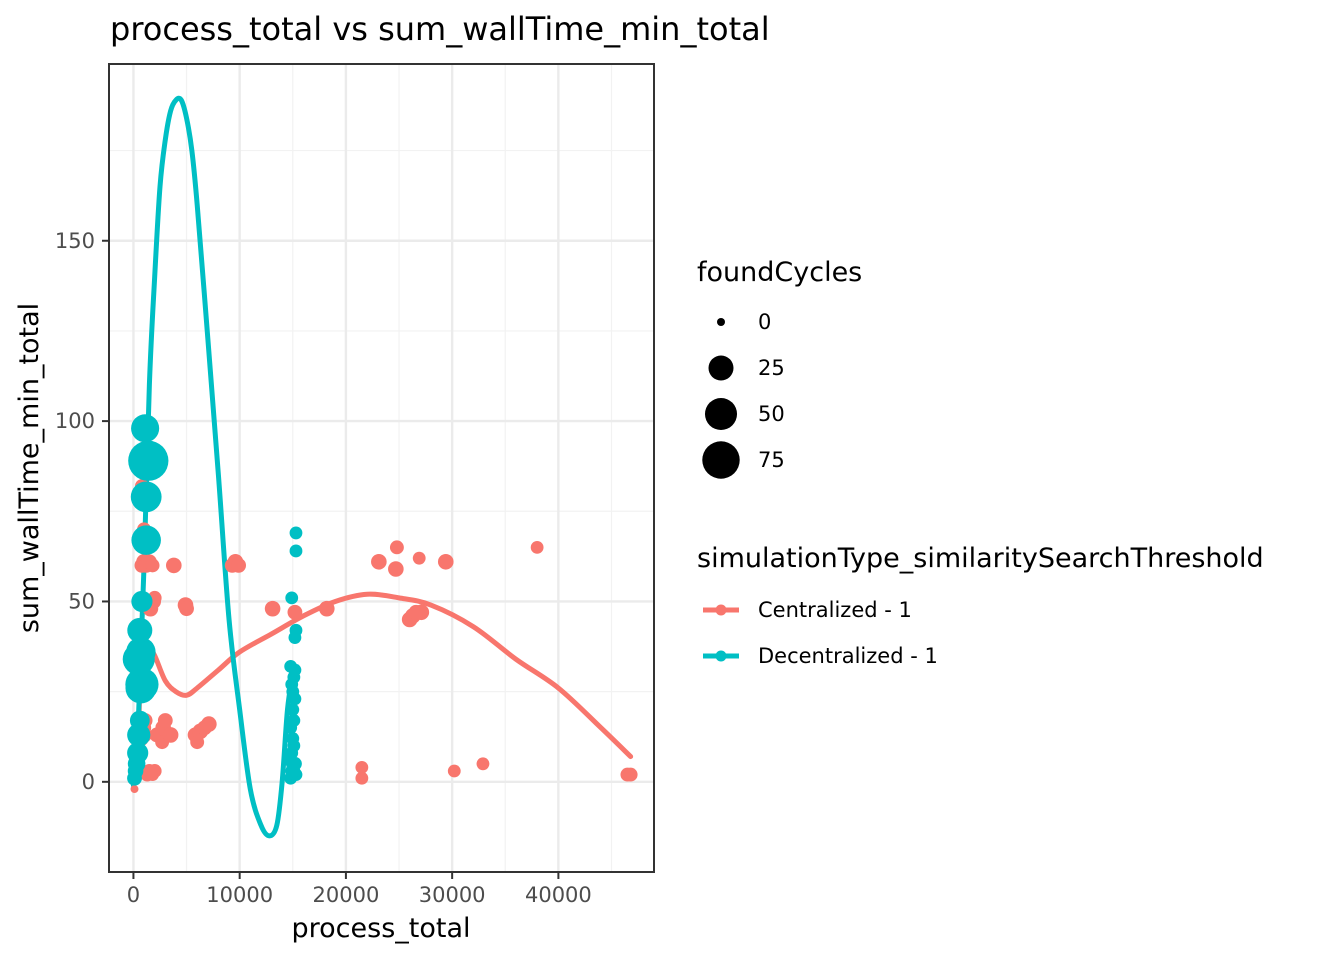 Image resolution: width=1344 pixels, height=960 pixels. Describe the element at coordinates (88, 782) in the screenshot. I see `y-tick-label: 0` at that location.